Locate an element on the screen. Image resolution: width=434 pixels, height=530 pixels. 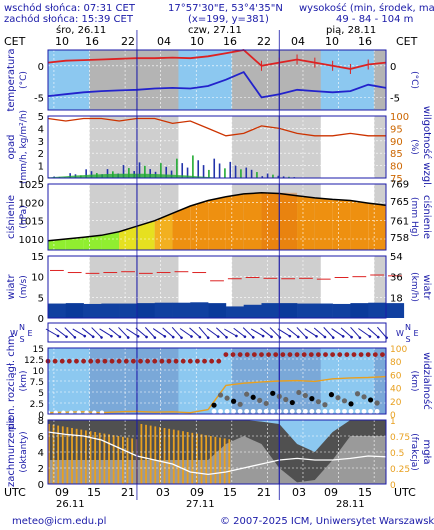
precip-ytick: 0 is located at coordinates (41, 179).